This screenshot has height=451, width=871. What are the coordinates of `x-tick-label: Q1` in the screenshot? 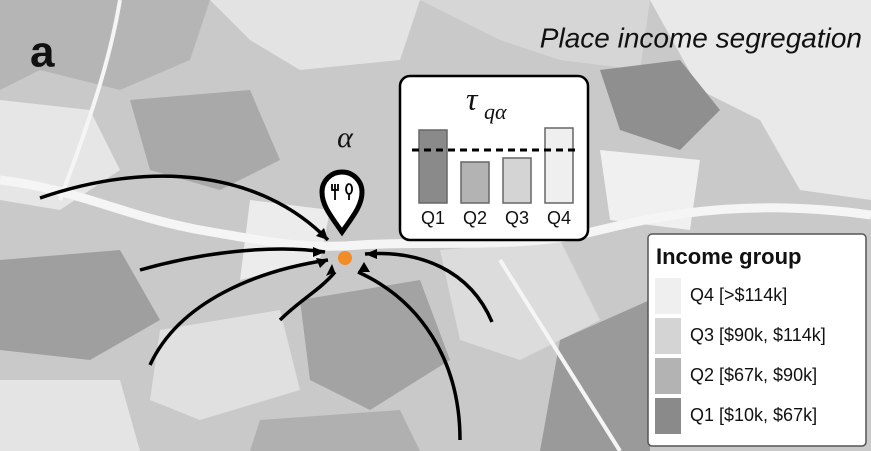 It's located at (433, 218).